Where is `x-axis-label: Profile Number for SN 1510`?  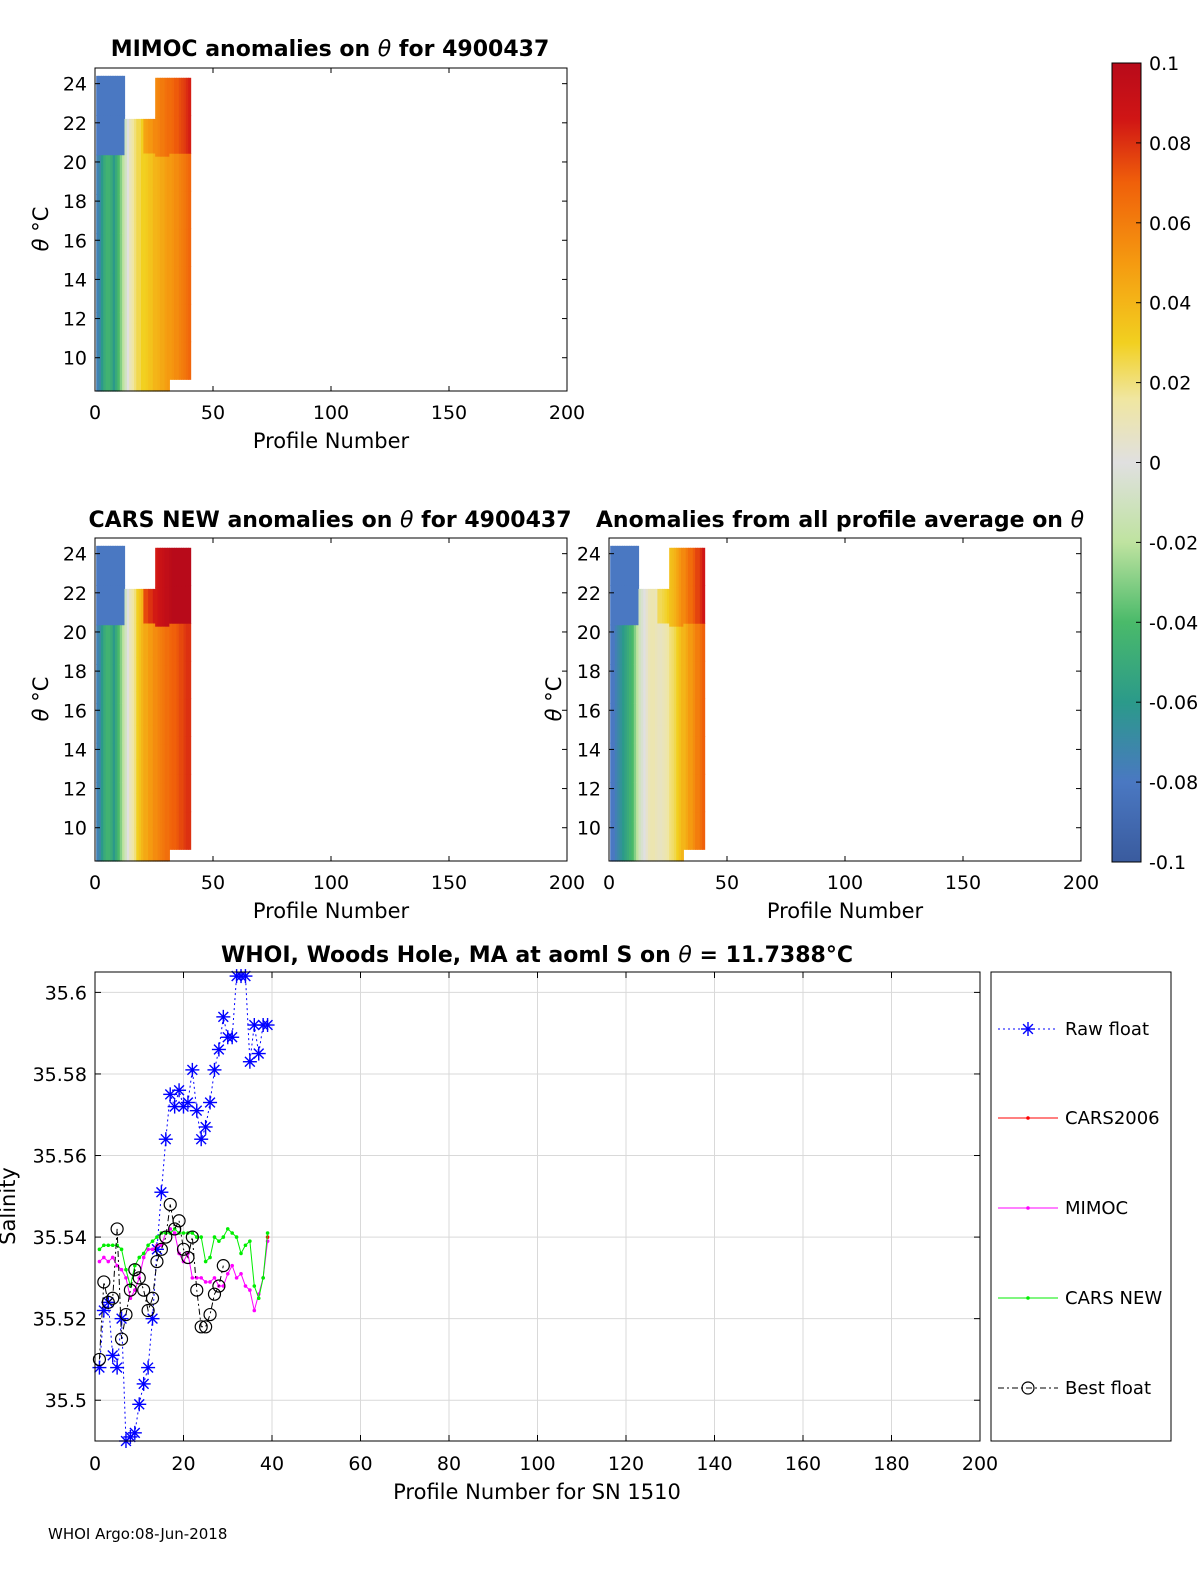
x-axis-label: Profile Number for SN 1510 is located at coordinates (537, 1492).